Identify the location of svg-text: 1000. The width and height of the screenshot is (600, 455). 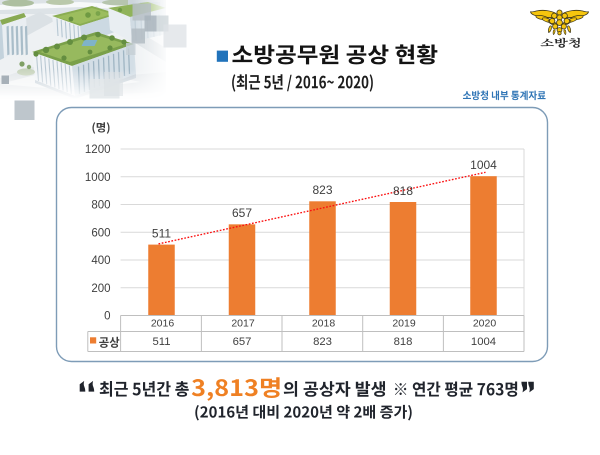
(98, 178).